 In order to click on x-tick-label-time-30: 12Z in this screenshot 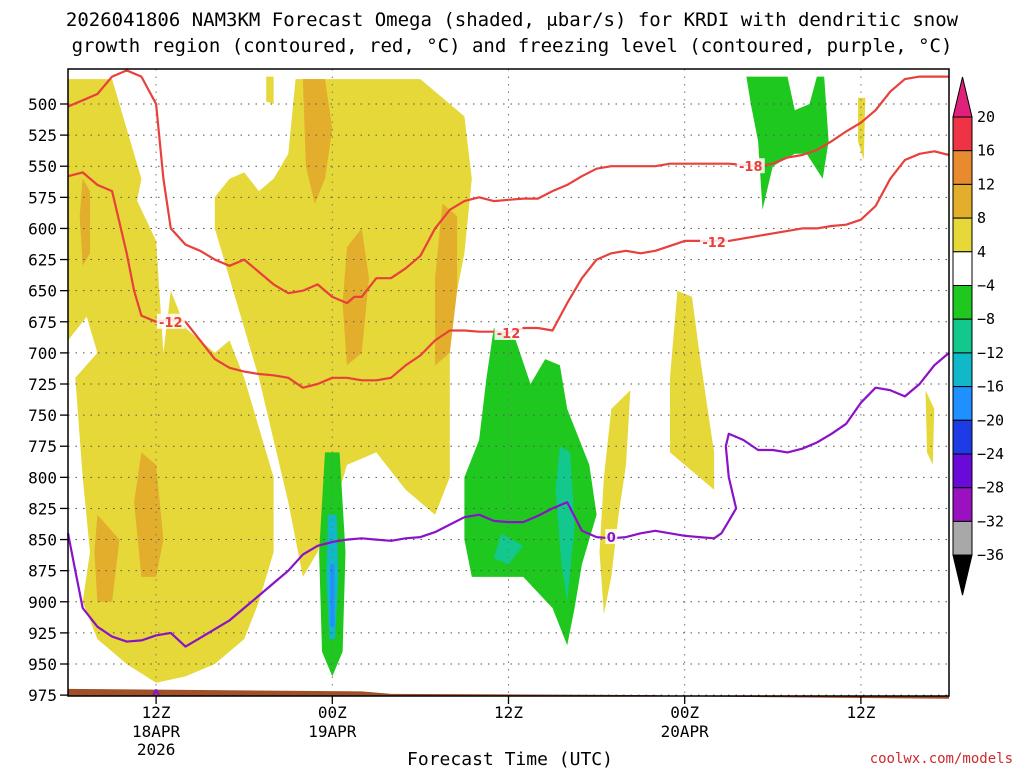, I will do `click(508, 712)`.